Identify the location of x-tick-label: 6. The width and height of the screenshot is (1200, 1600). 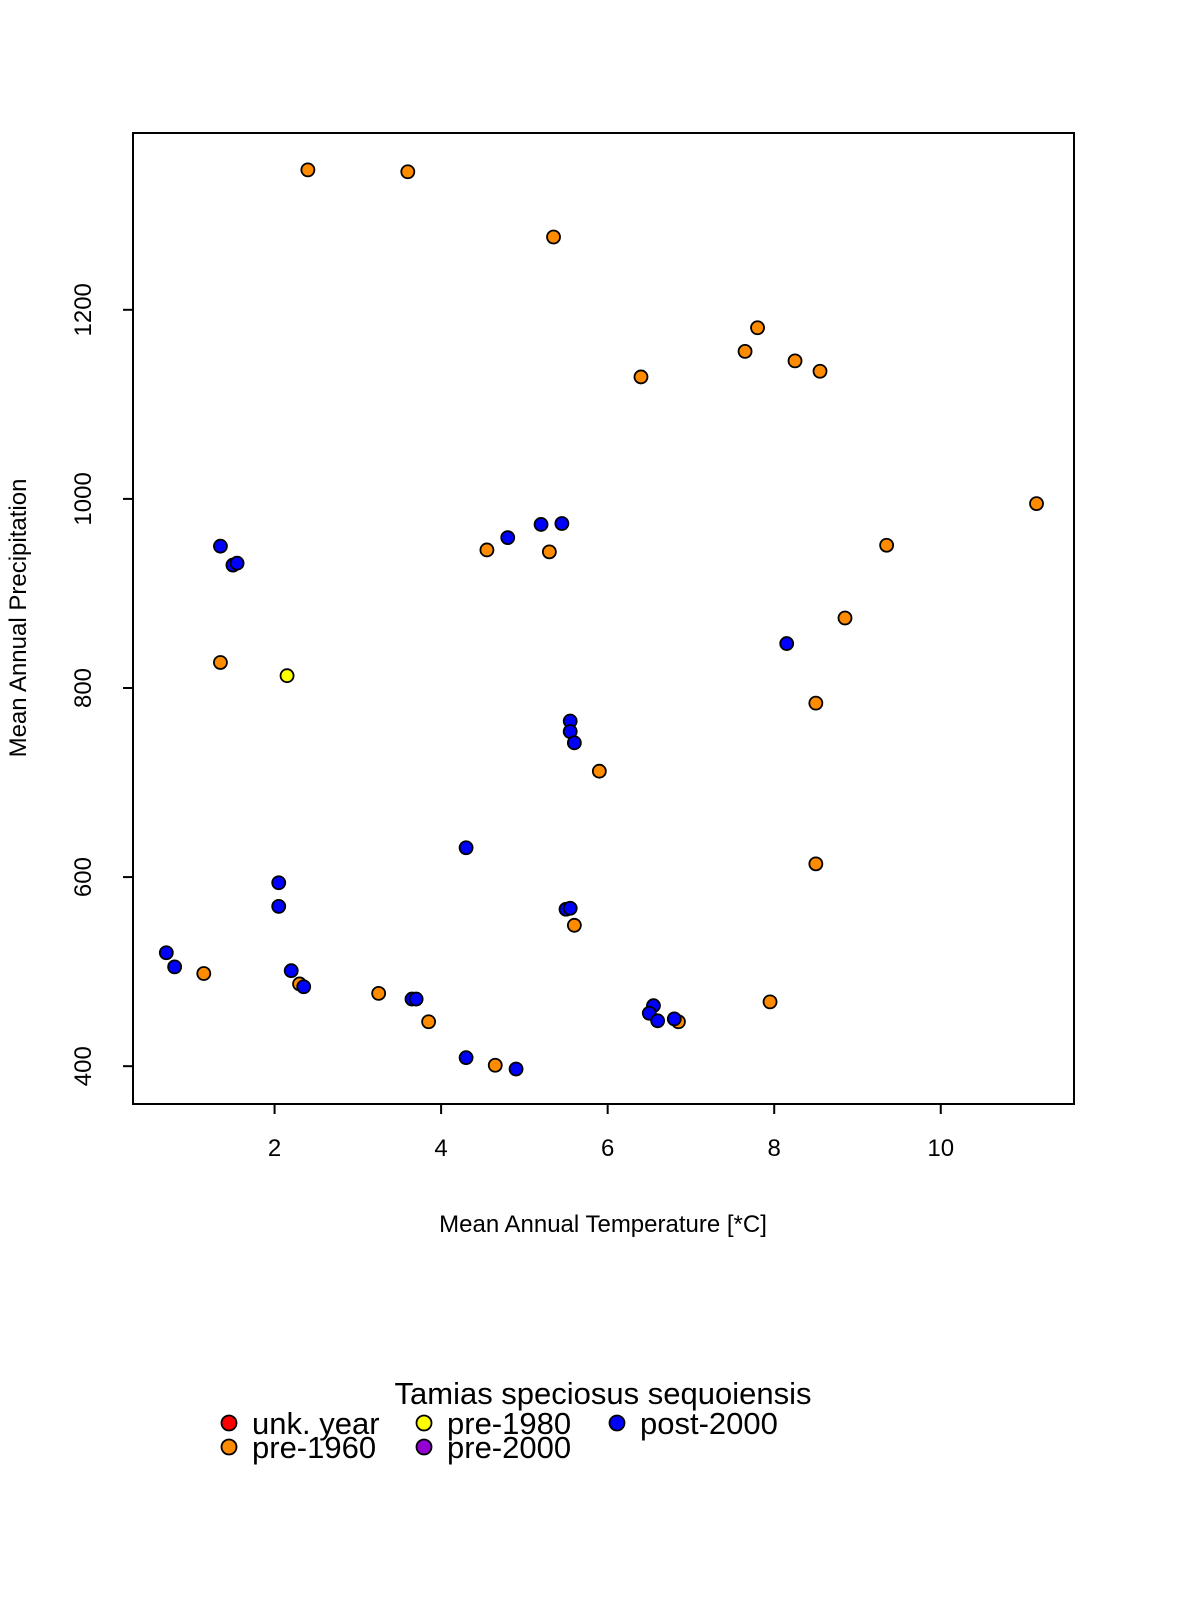
(607, 1148).